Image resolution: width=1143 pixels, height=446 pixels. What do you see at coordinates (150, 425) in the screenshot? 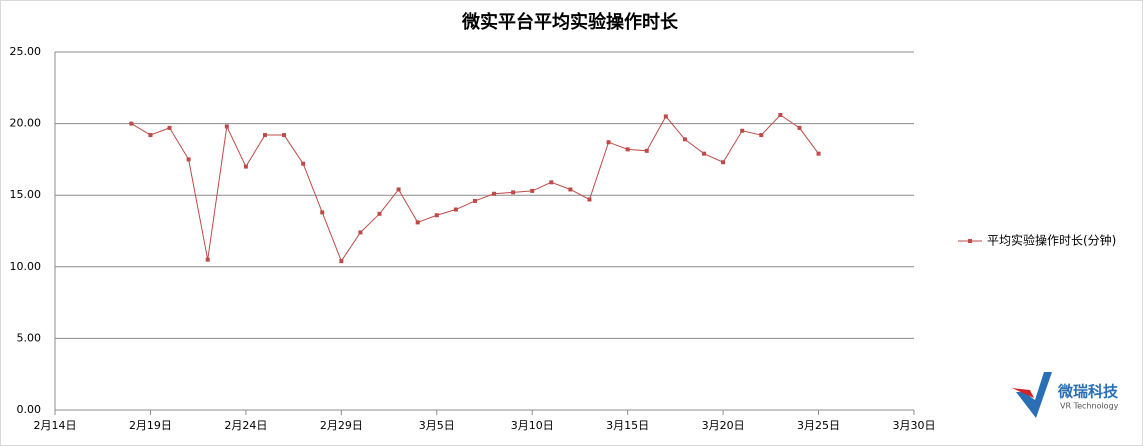
I see `x-tick-label: 2月19日` at bounding box center [150, 425].